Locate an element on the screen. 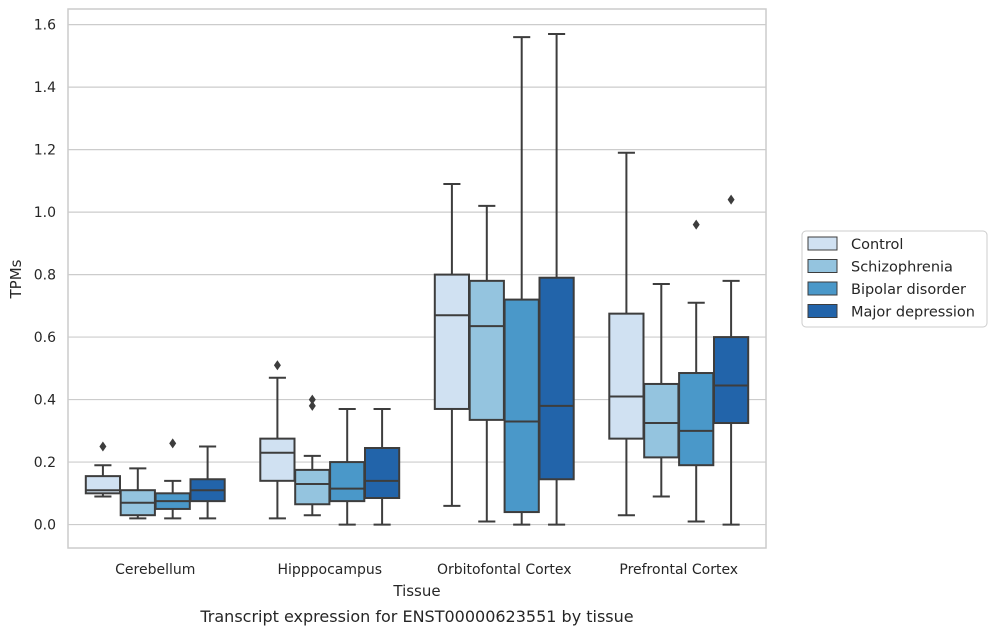 The image size is (997, 634). legend-label: Control is located at coordinates (877, 245).